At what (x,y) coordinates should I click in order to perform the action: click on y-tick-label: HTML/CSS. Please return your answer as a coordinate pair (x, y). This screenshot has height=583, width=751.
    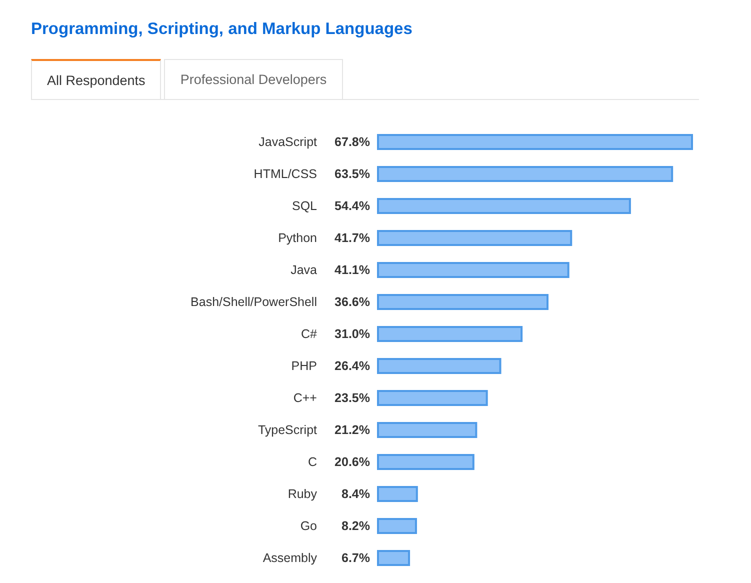
    Looking at the image, I should click on (285, 174).